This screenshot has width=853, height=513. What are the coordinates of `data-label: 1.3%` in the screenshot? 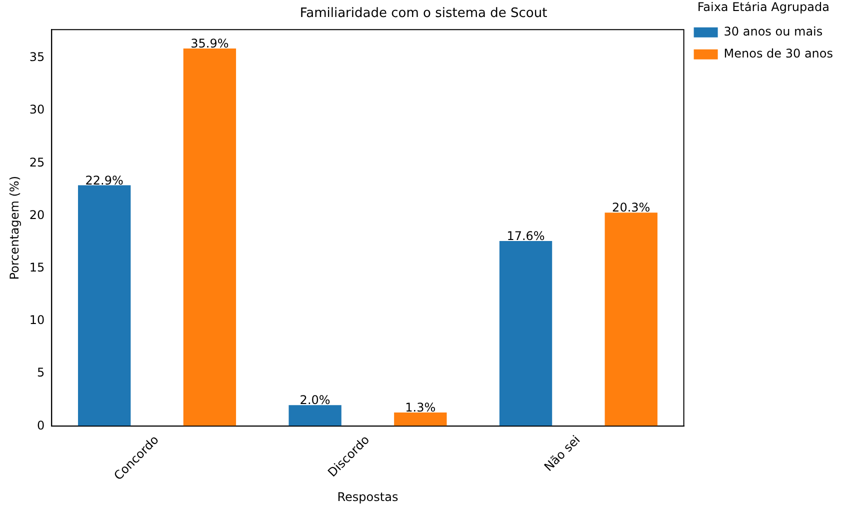 It's located at (420, 407).